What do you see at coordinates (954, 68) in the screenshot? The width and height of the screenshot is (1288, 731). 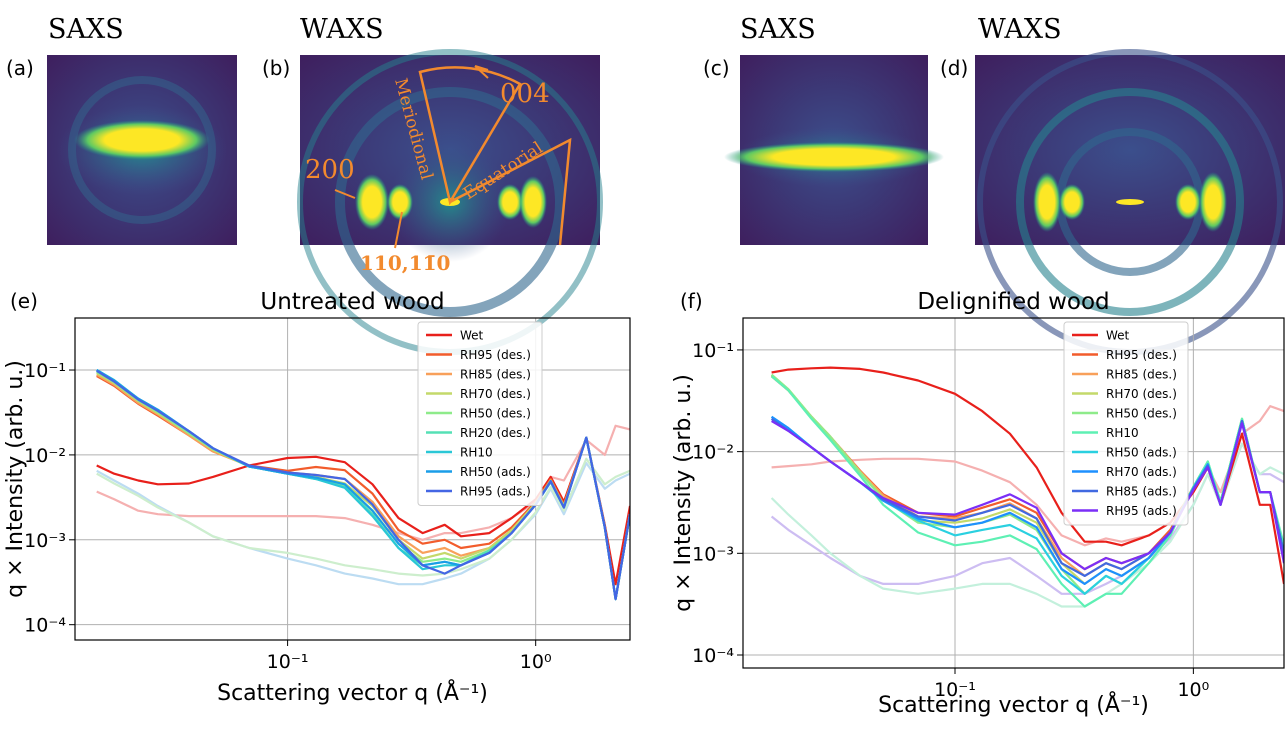 I see `panel-label: (d)` at bounding box center [954, 68].